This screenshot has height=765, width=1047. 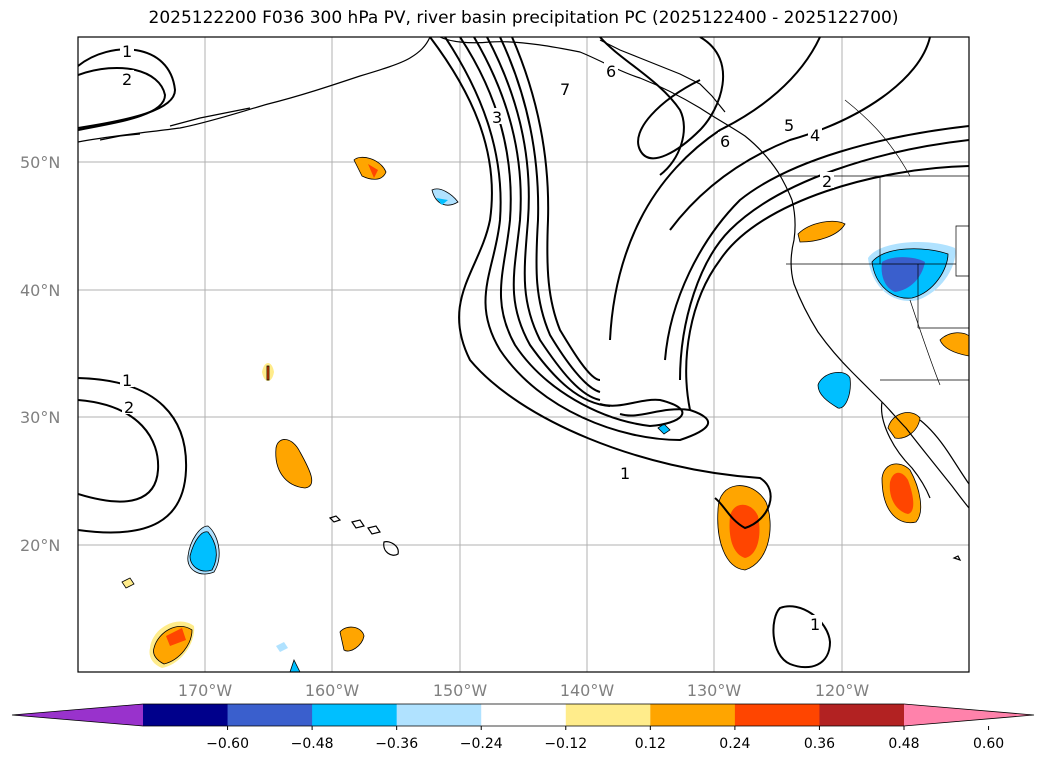 What do you see at coordinates (119, 451) in the screenshot?
I see `pv-contour-2-w` at bounding box center [119, 451].